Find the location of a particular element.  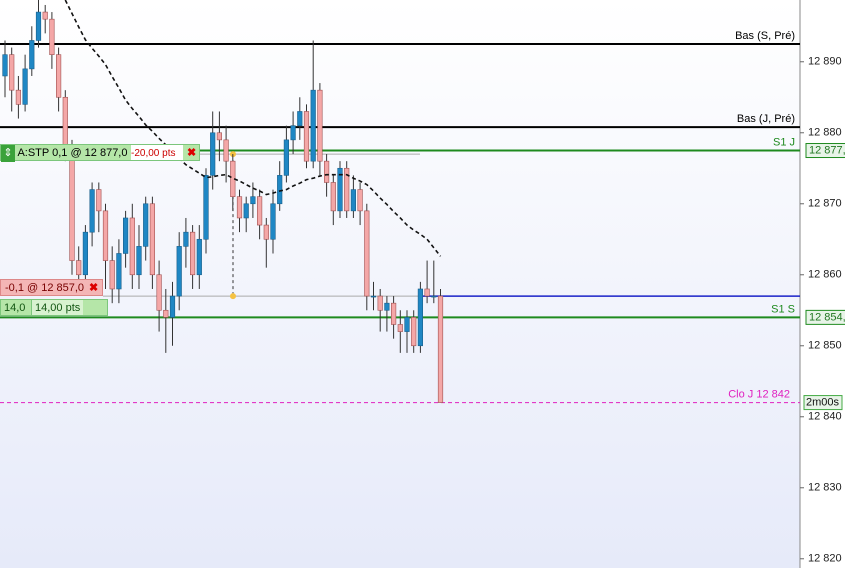

stop-label: A:STP 0,1 @ 12 877,0 is located at coordinates (72, 153).